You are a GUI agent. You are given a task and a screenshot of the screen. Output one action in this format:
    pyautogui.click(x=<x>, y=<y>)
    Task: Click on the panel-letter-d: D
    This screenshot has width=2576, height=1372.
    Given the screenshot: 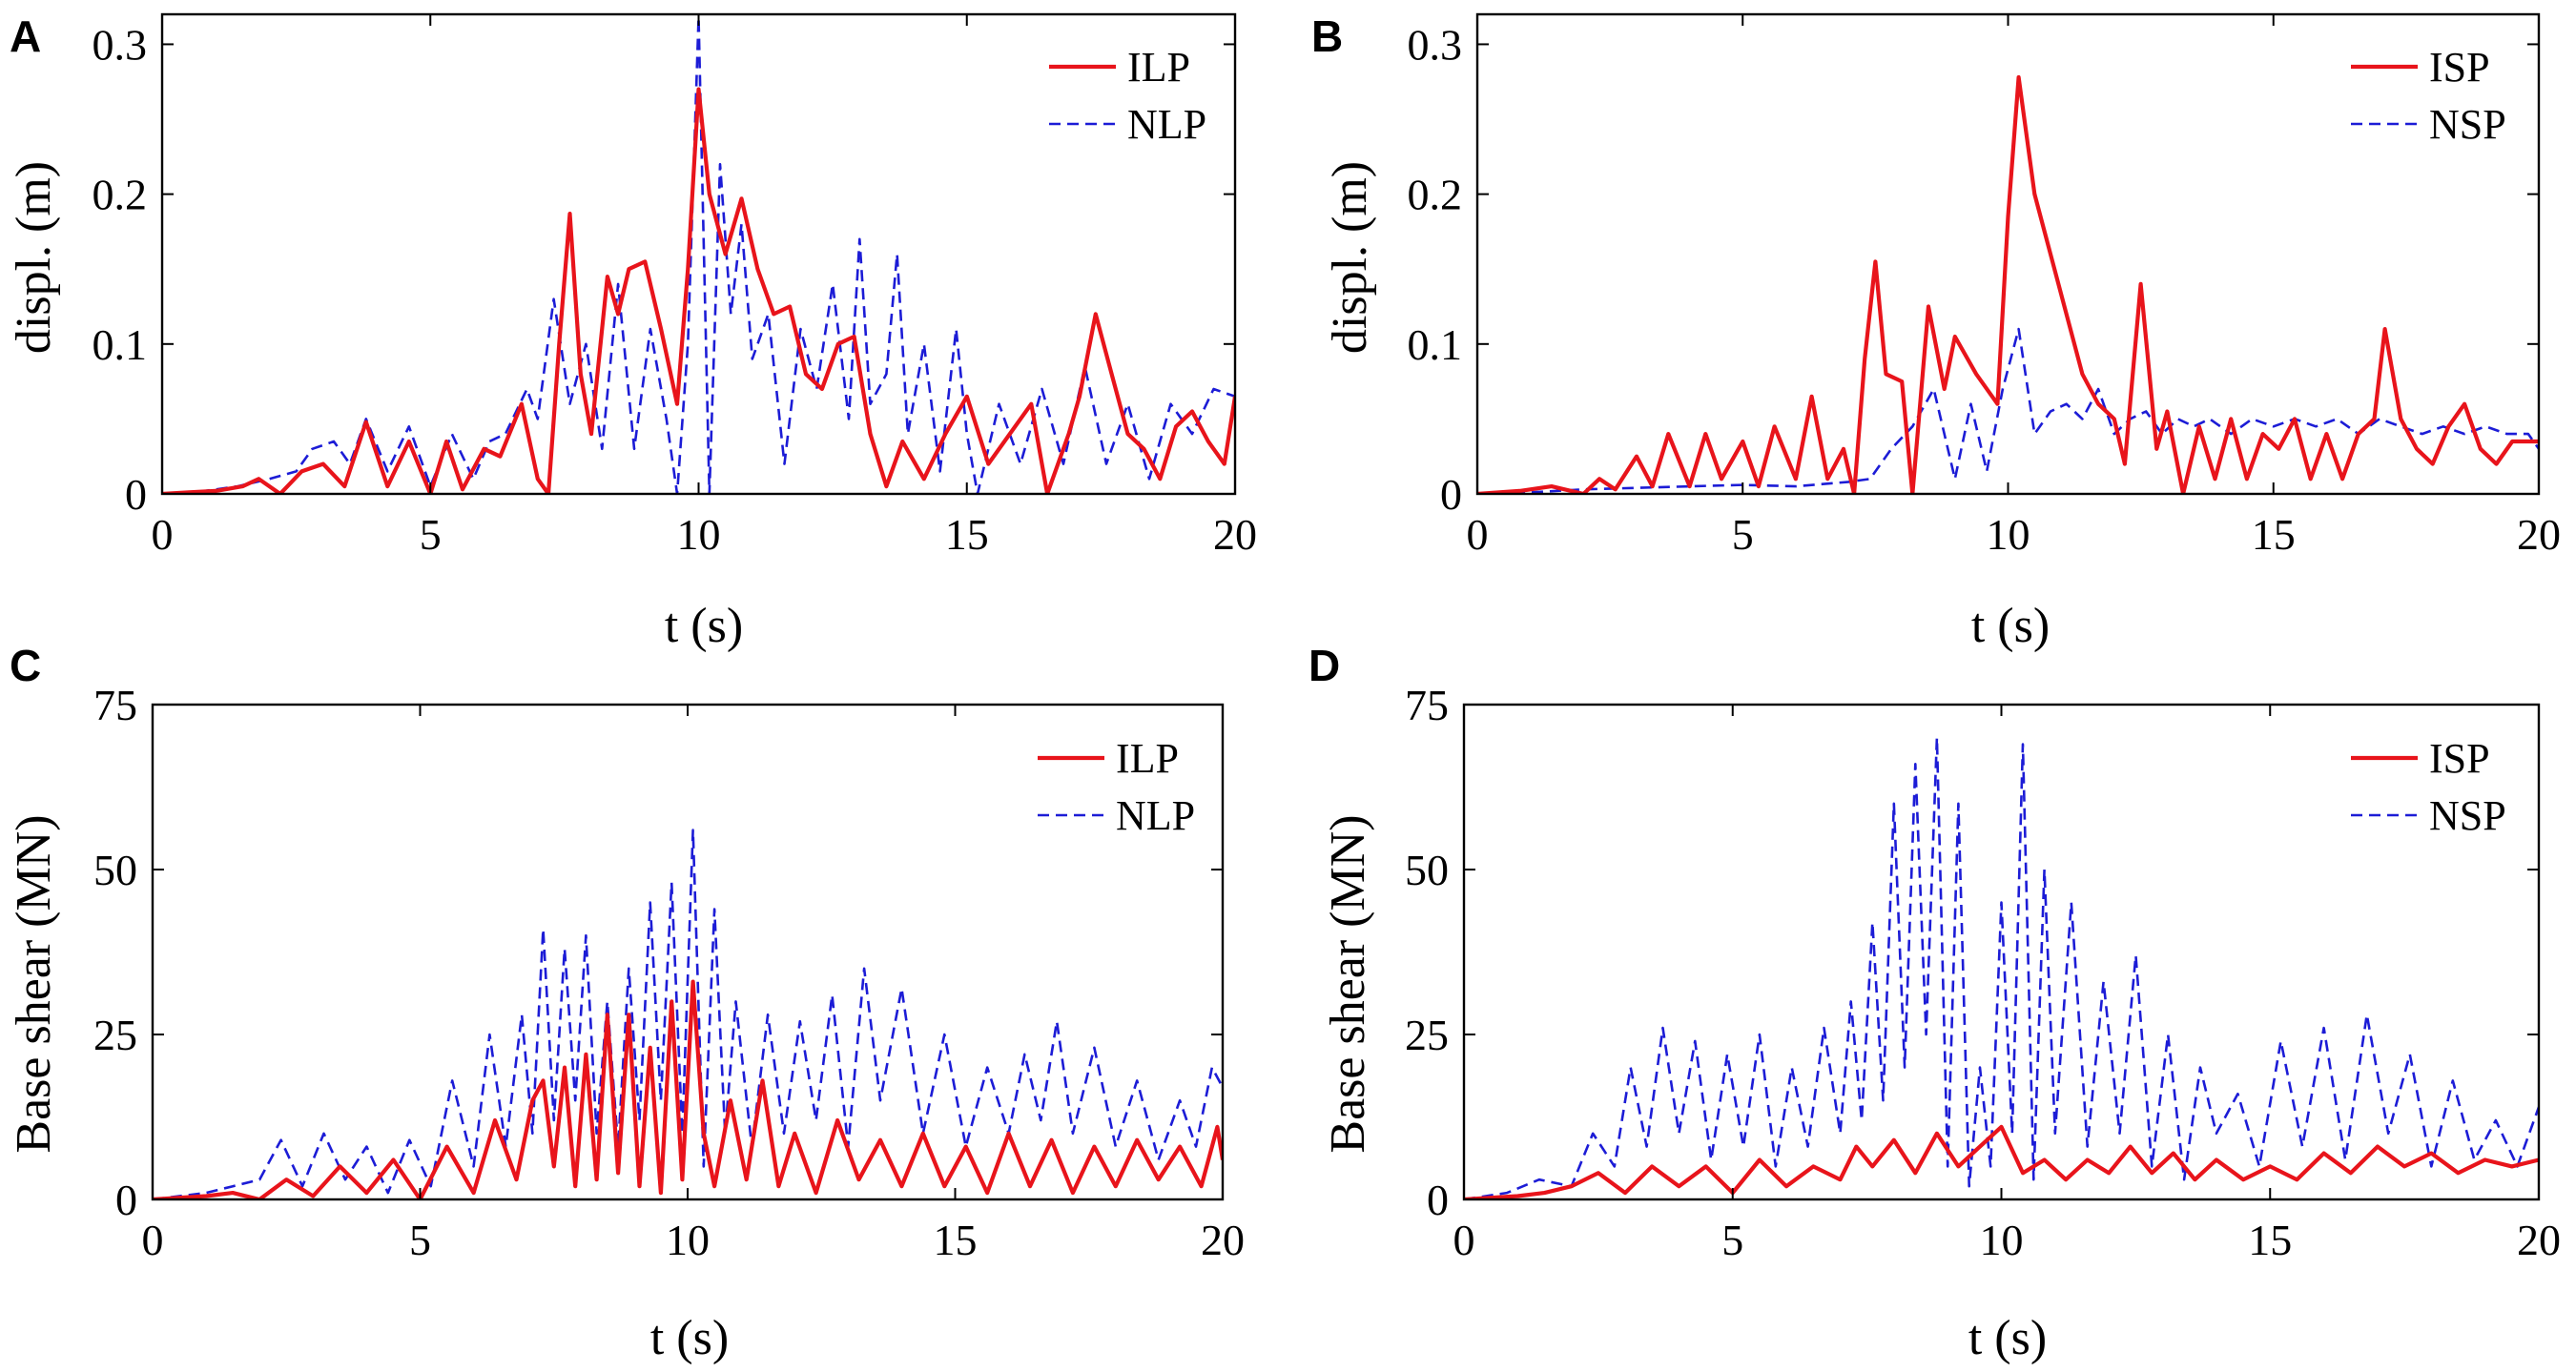 What is the action you would take?
    pyautogui.click(x=1324, y=665)
    